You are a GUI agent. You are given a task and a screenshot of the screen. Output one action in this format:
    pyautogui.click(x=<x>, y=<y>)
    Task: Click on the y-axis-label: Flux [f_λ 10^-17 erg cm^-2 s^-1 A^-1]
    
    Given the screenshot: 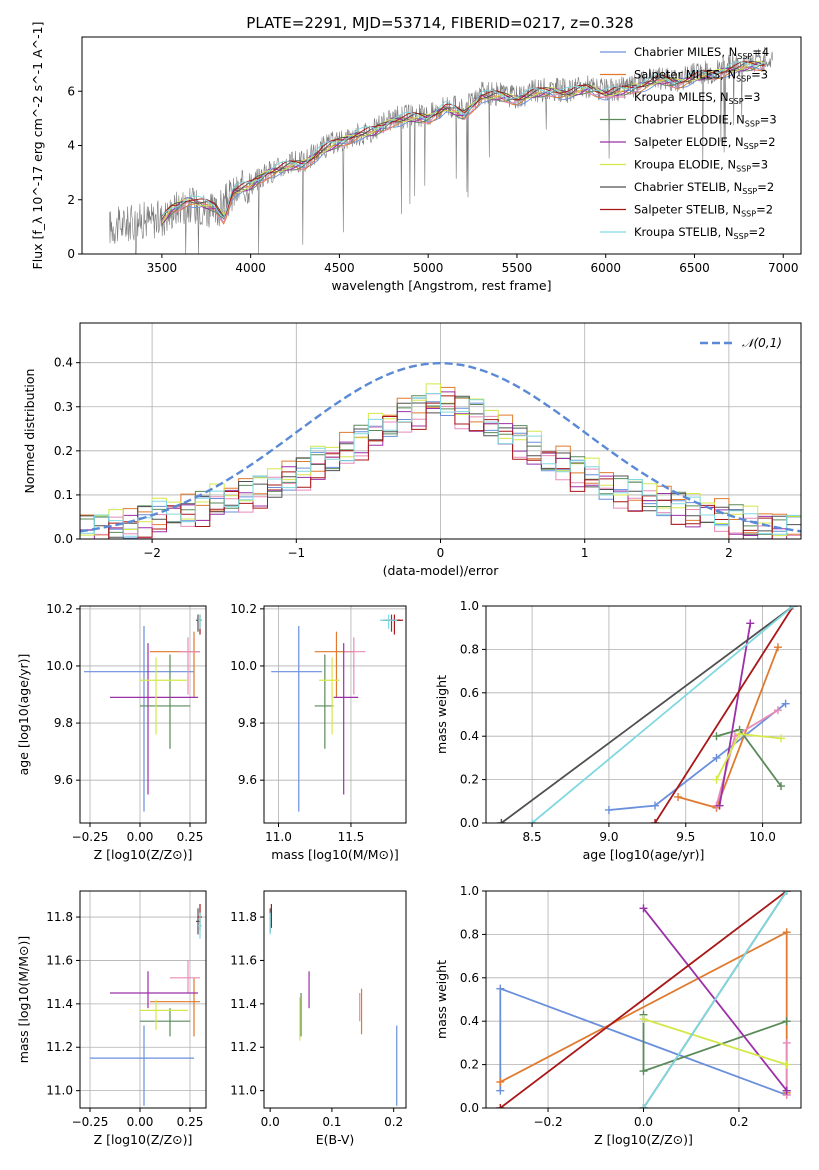 What is the action you would take?
    pyautogui.click(x=37, y=146)
    